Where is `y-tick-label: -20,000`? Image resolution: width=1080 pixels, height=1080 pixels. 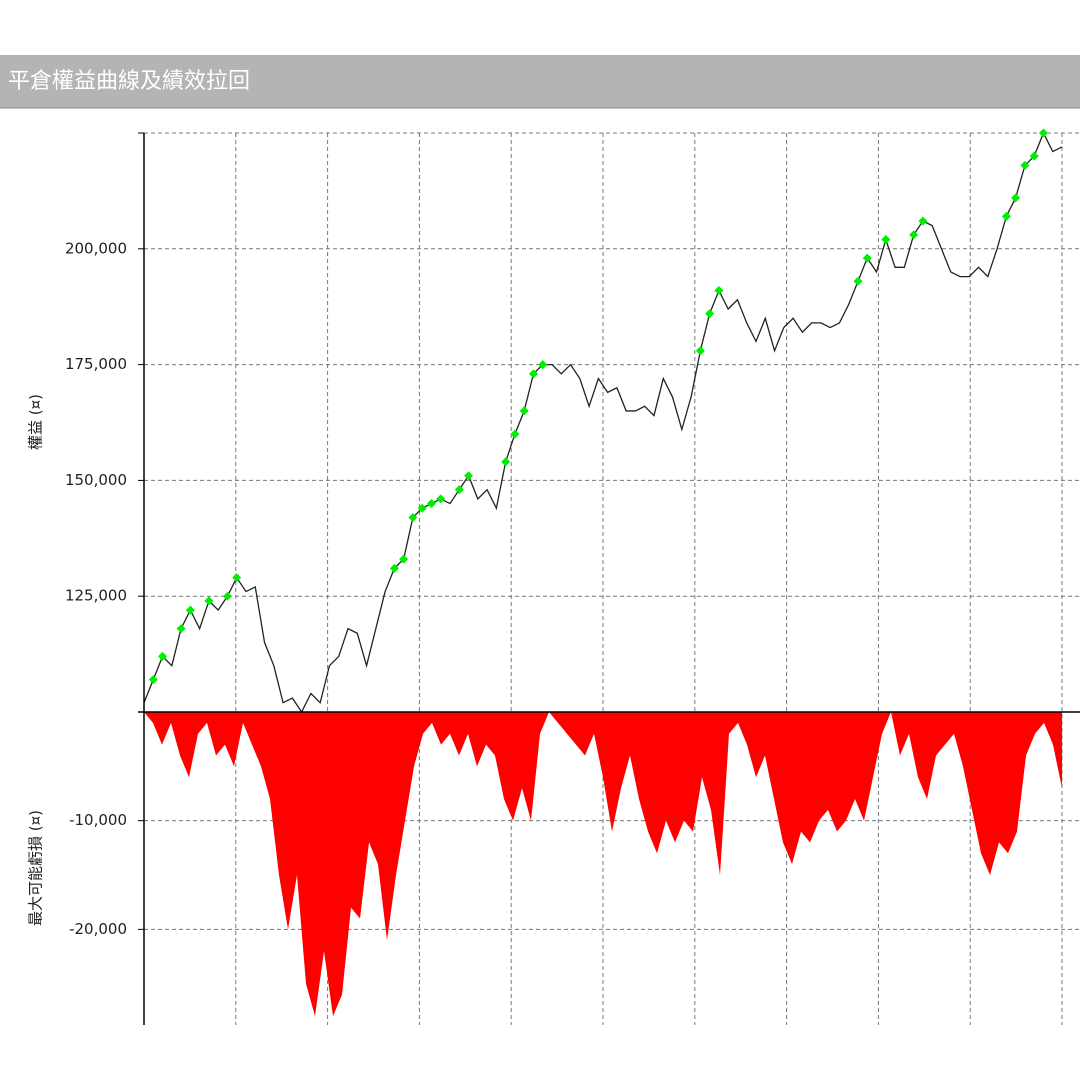
y-tick-label: -20,000 is located at coordinates (98, 929).